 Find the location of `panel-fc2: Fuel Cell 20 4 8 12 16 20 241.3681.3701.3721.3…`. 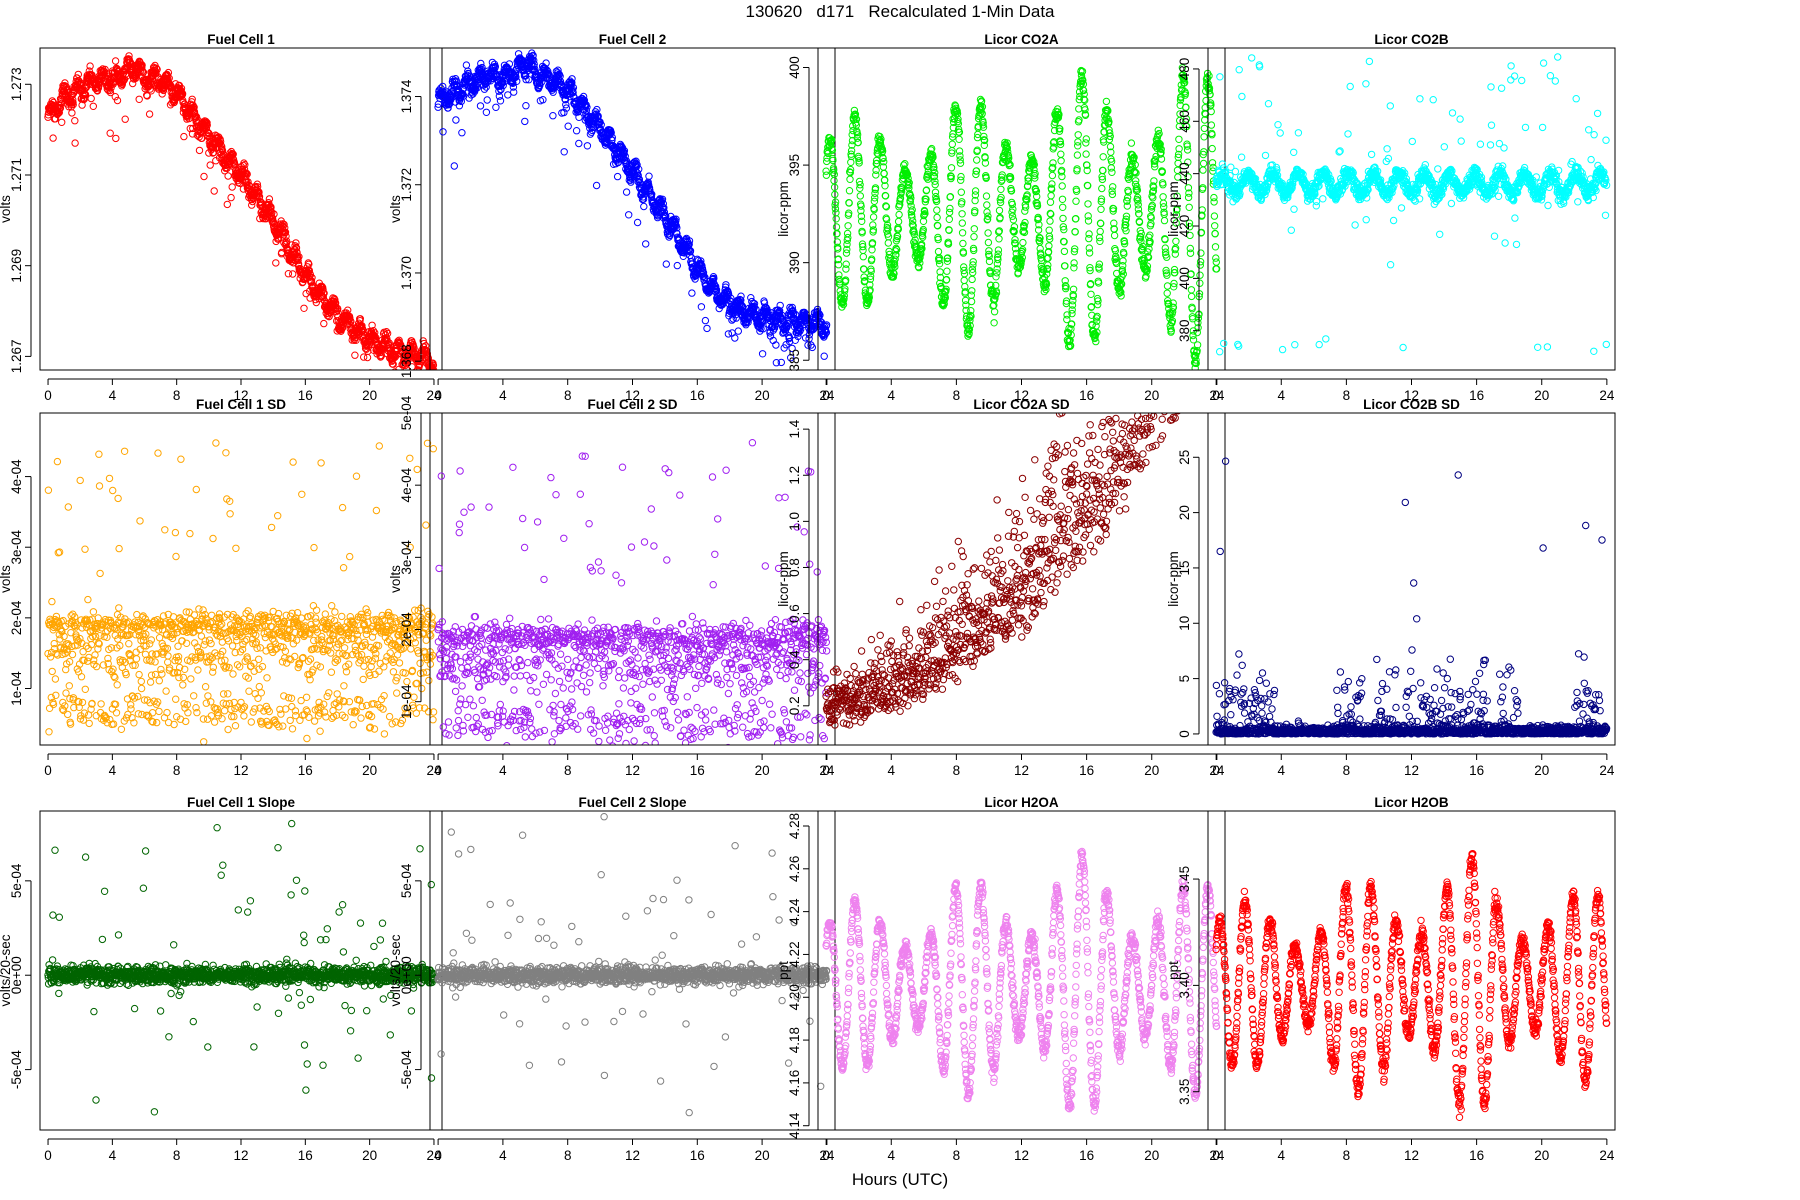

panel-fc2: Fuel Cell 20 4 8 12 16 20 241.3681.3701.3721.3… is located at coordinates (612, 217).